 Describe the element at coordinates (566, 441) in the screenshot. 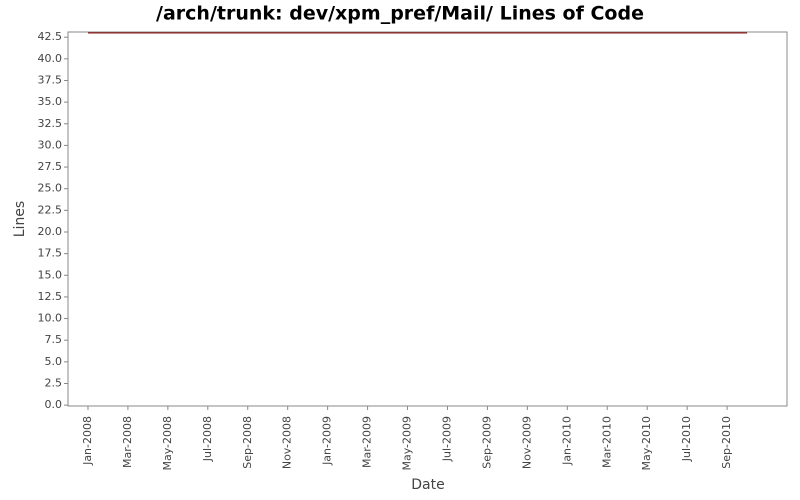

I see `x-tick-label: Jan-2010` at that location.